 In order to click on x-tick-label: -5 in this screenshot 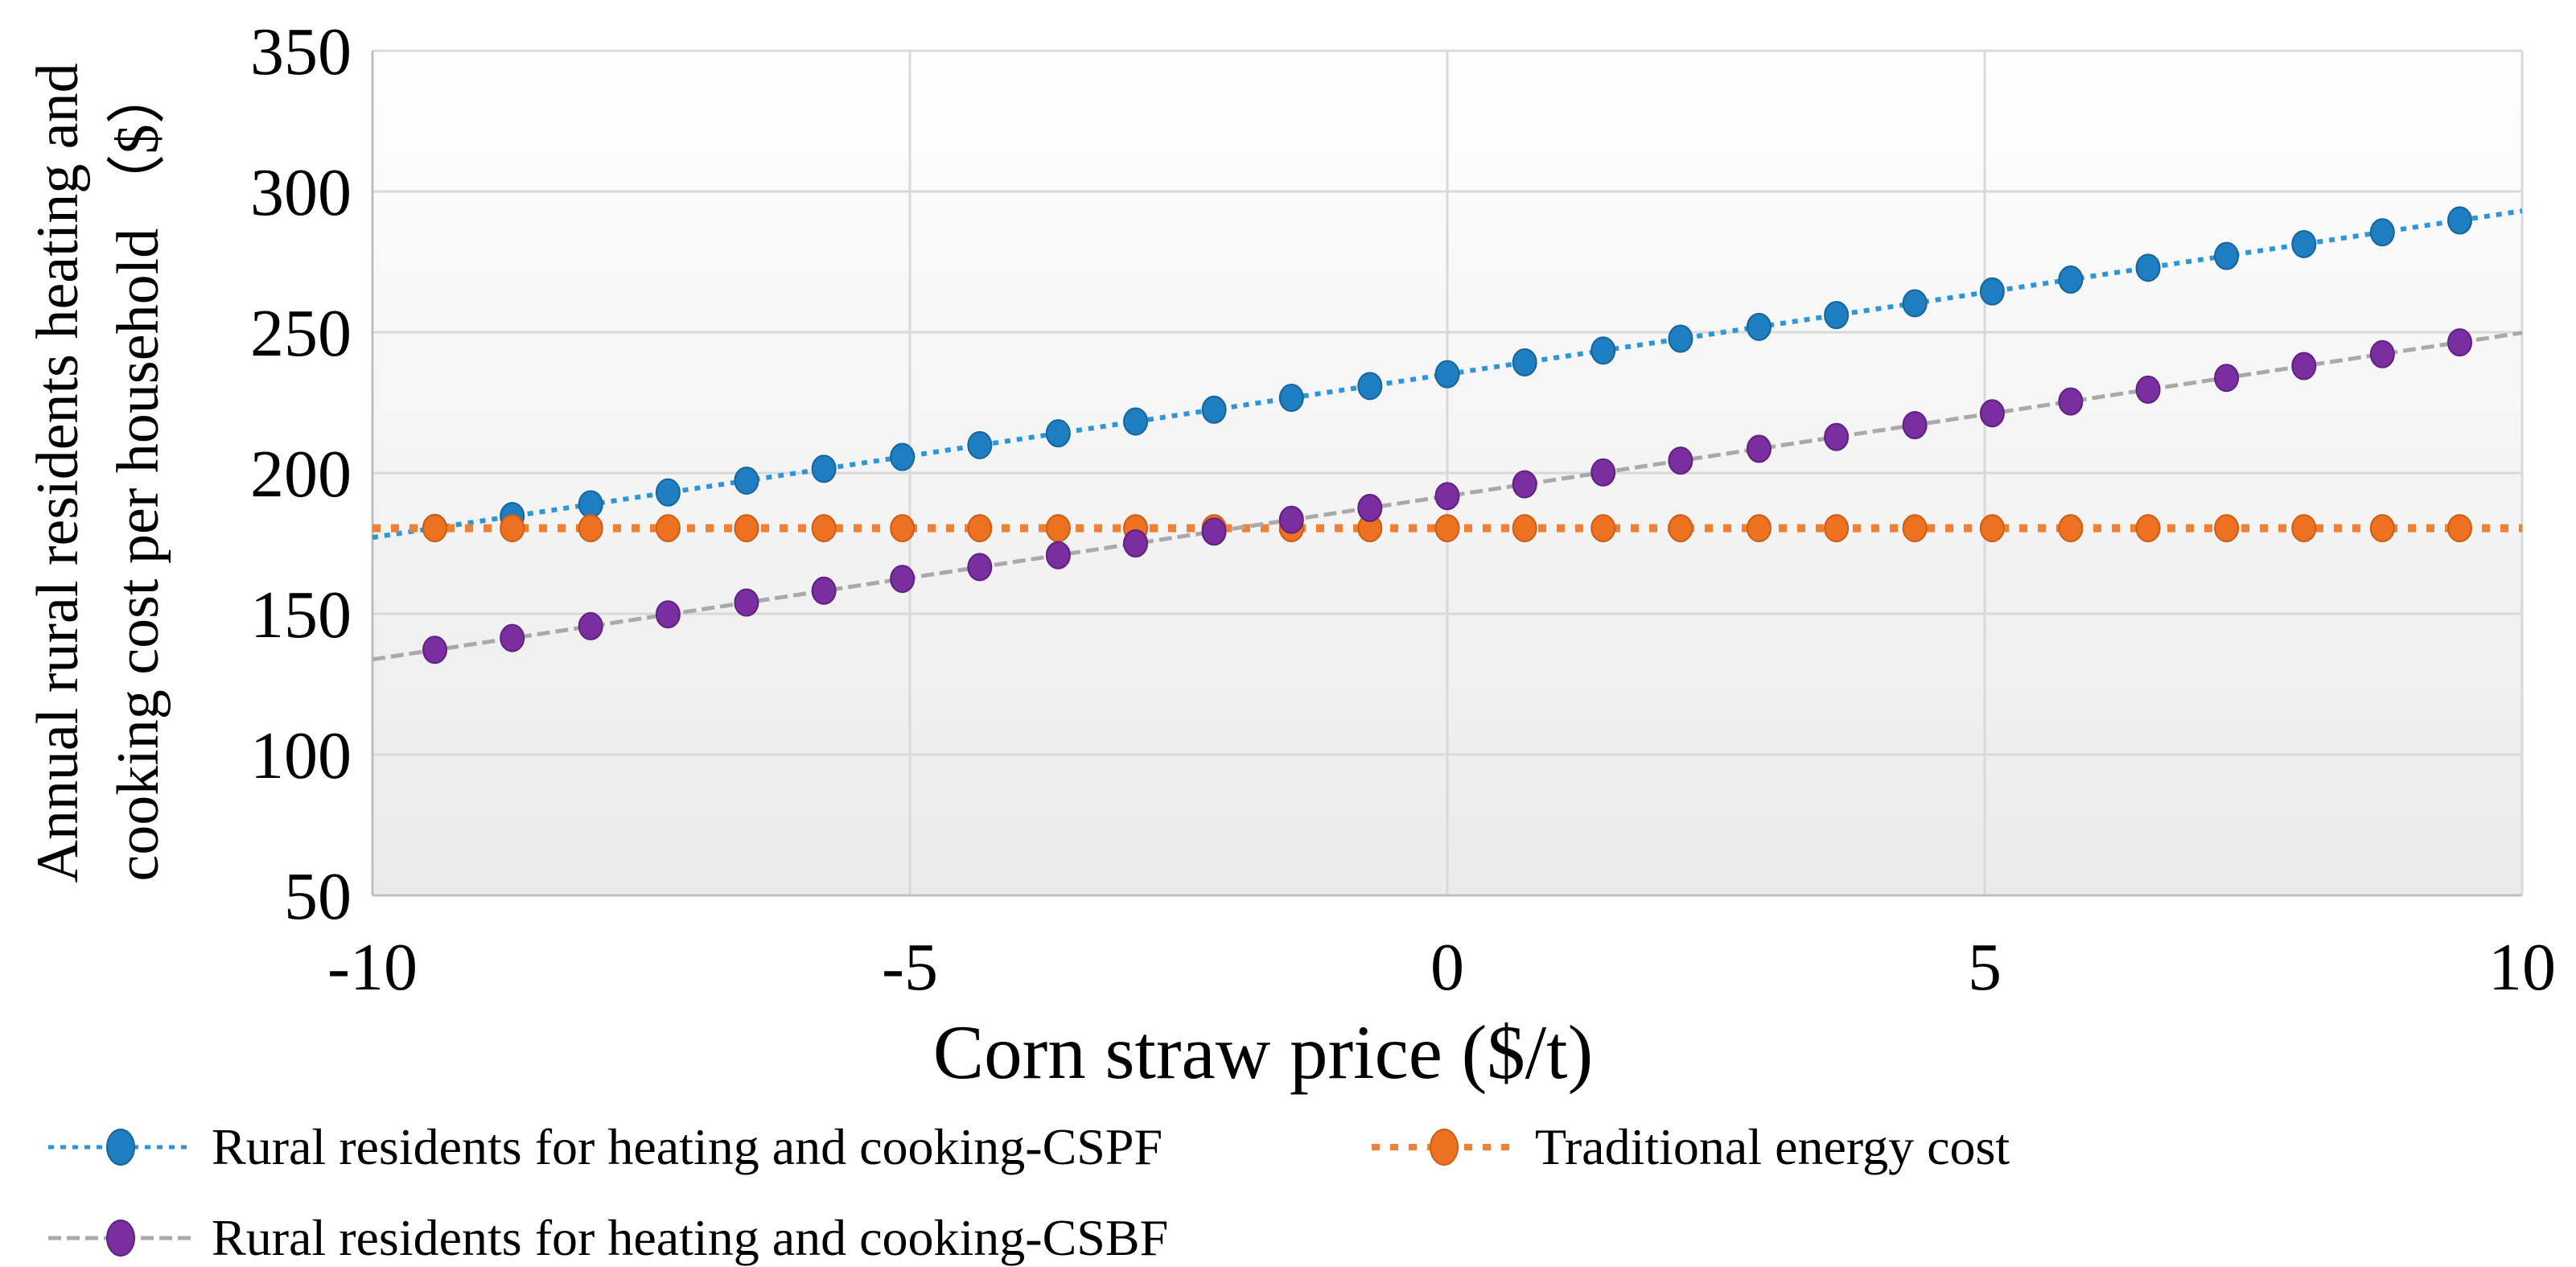, I will do `click(910, 967)`.